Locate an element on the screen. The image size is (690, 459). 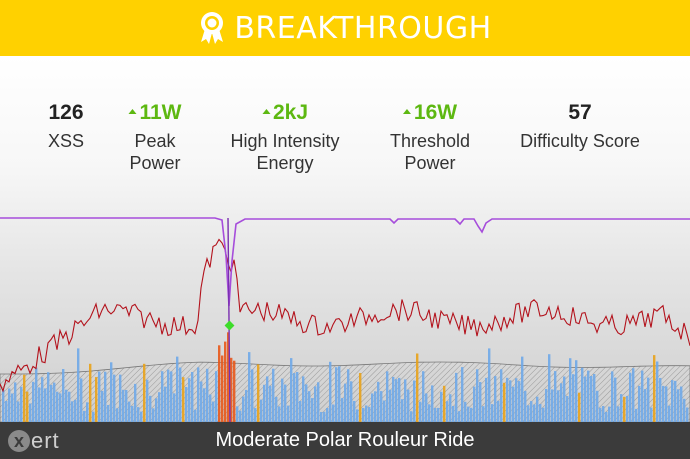
stat-threshold-power: 16W Threshold Power is located at coordinates (430, 137).